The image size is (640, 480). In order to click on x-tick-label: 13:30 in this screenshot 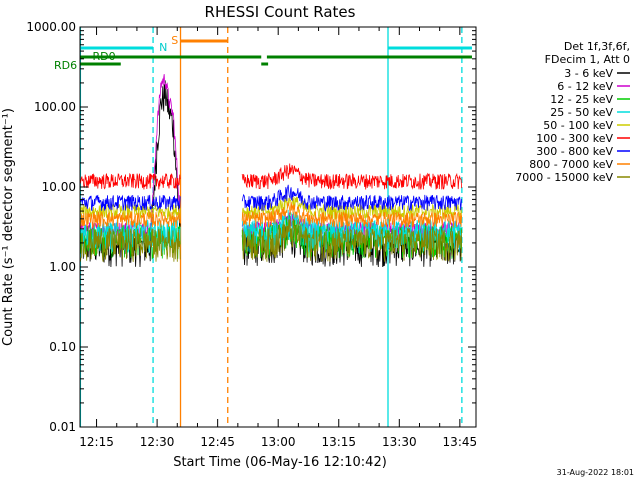, I will do `click(399, 442)`.